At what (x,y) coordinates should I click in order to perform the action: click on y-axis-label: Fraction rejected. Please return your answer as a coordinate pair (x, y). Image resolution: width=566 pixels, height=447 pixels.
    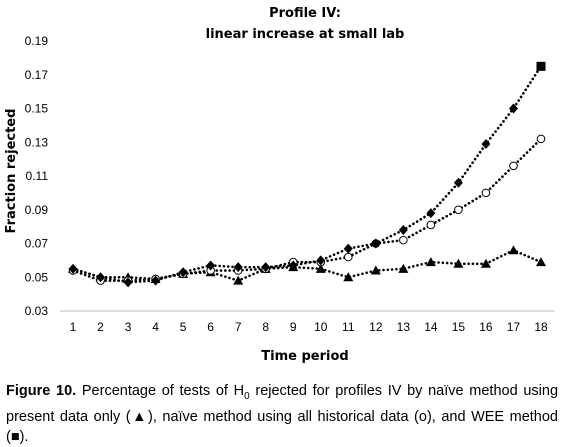
    Looking at the image, I should click on (11, 171).